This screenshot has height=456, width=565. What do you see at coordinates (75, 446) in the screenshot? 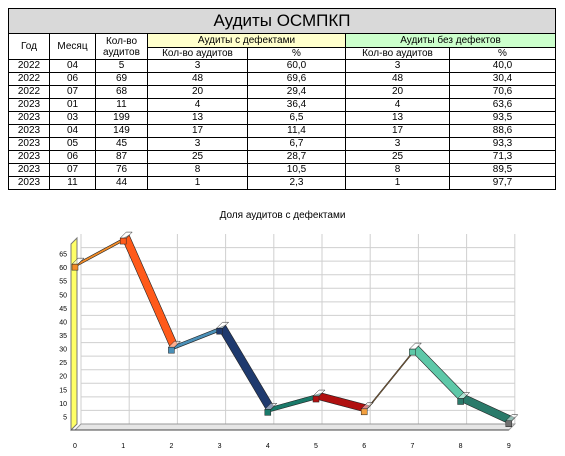
I see `x-tick-label: 0` at bounding box center [75, 446].